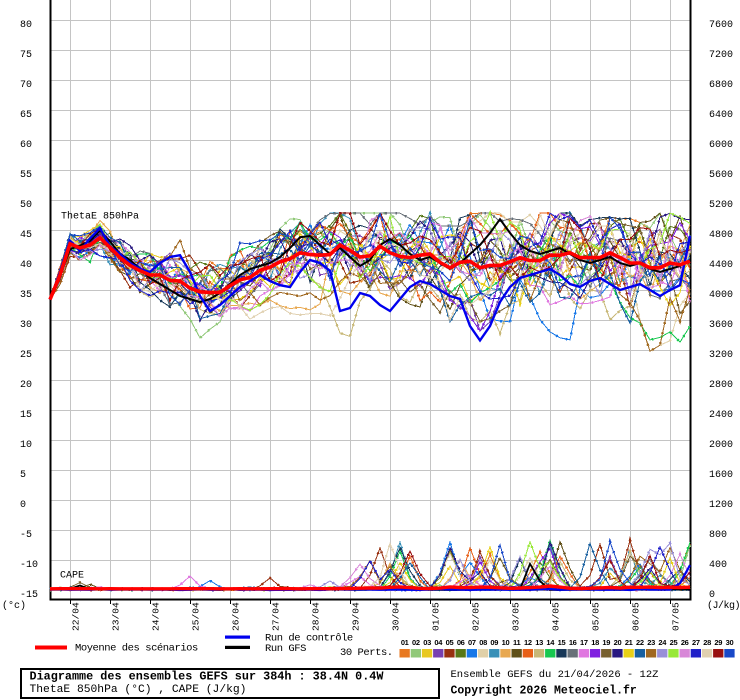  I want to click on svg-text: 17, so click(584, 642).